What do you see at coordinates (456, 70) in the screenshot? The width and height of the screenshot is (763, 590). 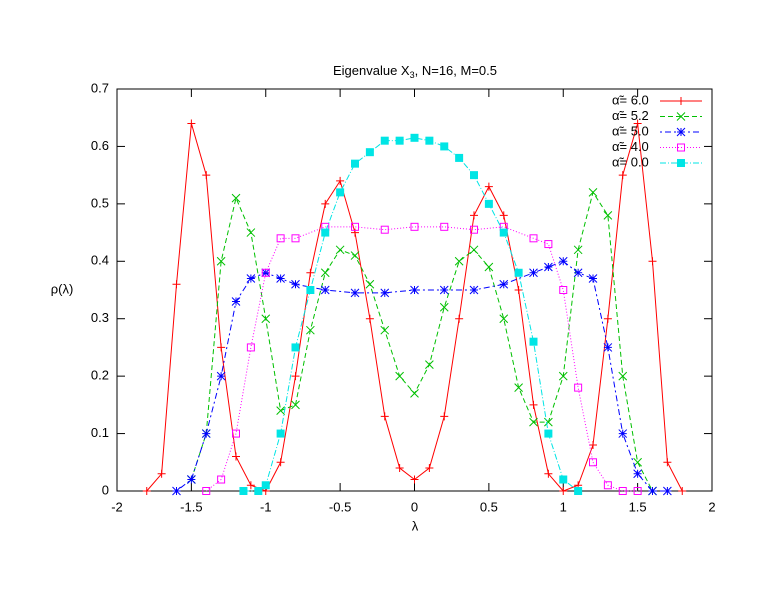 I see `title-suffix: , N=16, M=0.5` at bounding box center [456, 70].